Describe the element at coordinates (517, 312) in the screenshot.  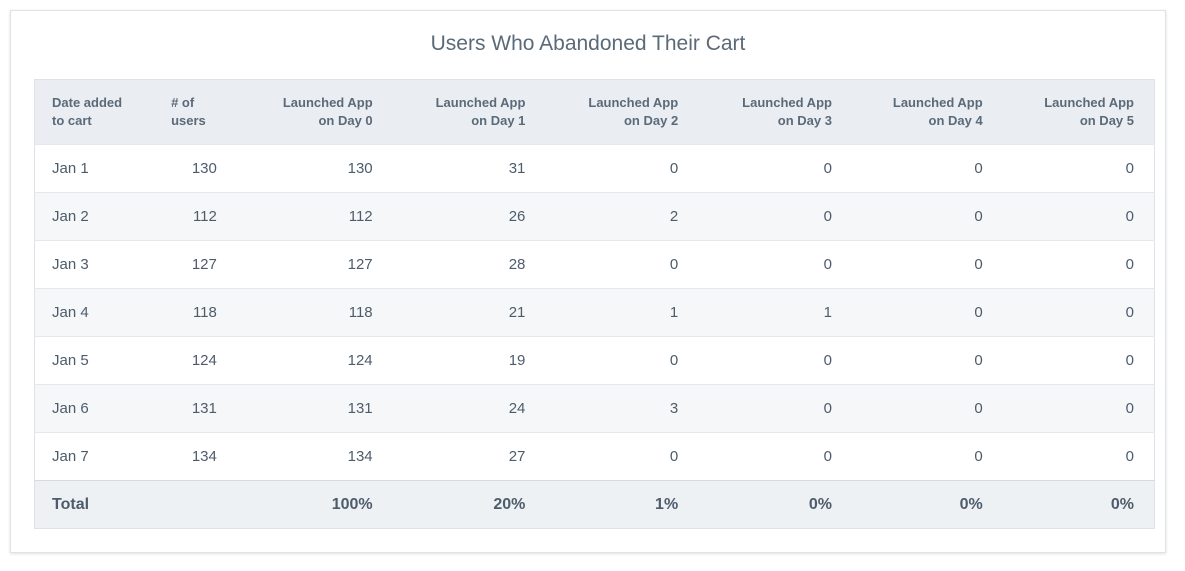
I see `table-cell: 21` at that location.